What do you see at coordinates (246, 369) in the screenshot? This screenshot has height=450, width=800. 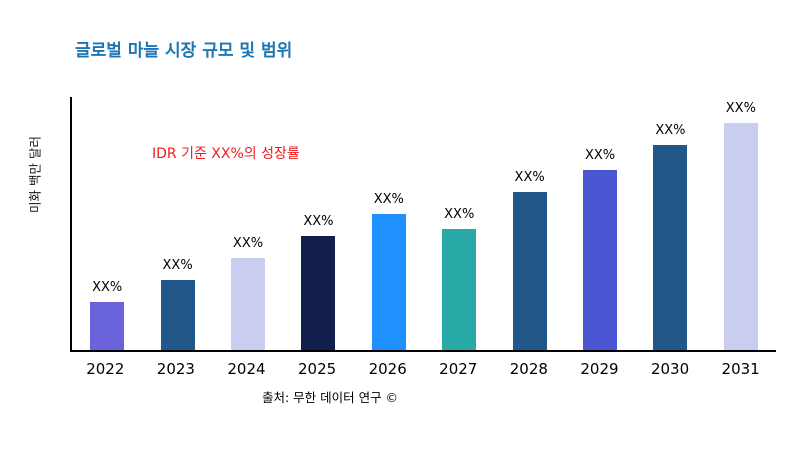 I see `x-tick-2024: 2024` at bounding box center [246, 369].